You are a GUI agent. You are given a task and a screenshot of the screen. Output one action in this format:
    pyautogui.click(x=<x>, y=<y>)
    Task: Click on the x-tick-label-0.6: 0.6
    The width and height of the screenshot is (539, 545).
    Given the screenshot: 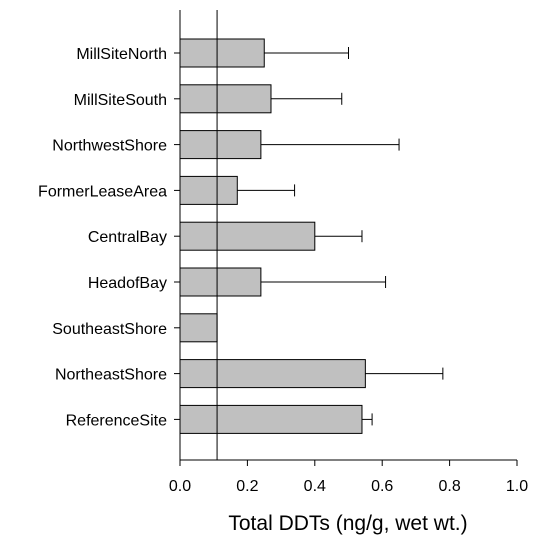 What is the action you would take?
    pyautogui.click(x=382, y=486)
    